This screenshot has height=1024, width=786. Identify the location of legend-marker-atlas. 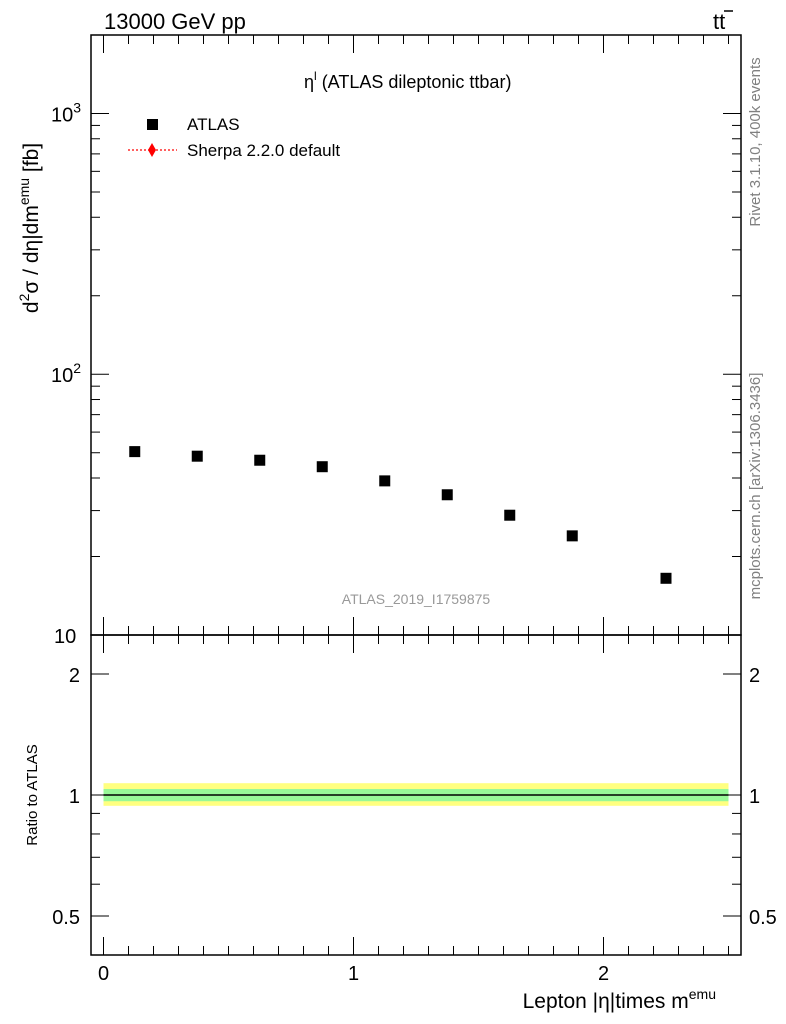
(152, 124).